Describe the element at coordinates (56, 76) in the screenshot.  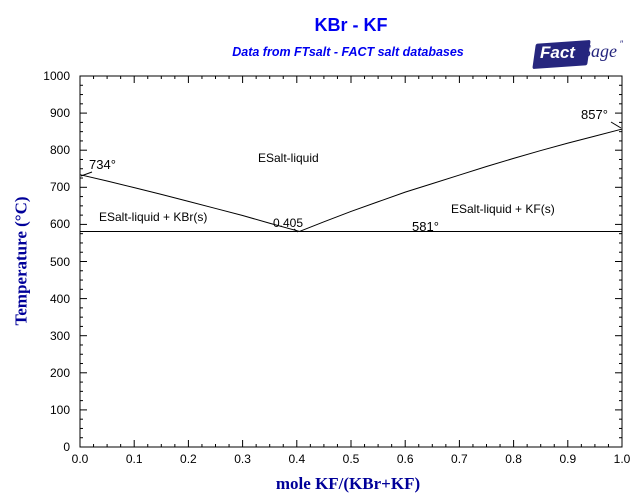
I see `y-tick-label: 1000` at that location.